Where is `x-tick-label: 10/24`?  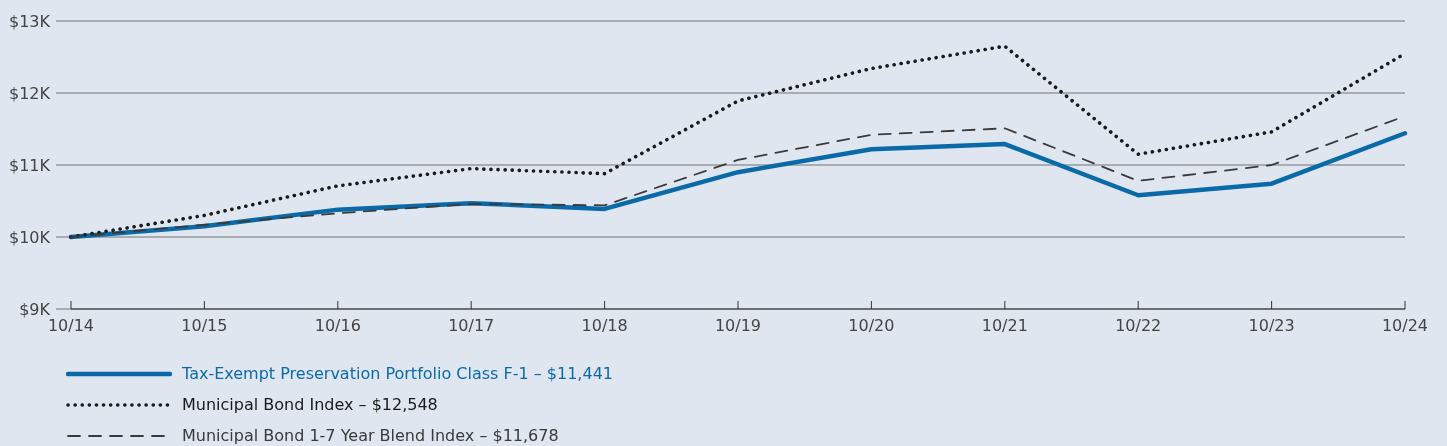
x-tick-label: 10/24 is located at coordinates (1405, 325).